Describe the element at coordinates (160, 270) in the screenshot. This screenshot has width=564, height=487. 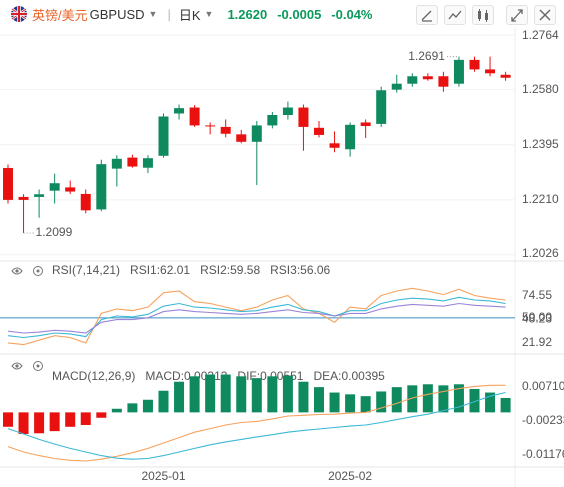
I see `legend-entry: RSI1:62.01` at that location.